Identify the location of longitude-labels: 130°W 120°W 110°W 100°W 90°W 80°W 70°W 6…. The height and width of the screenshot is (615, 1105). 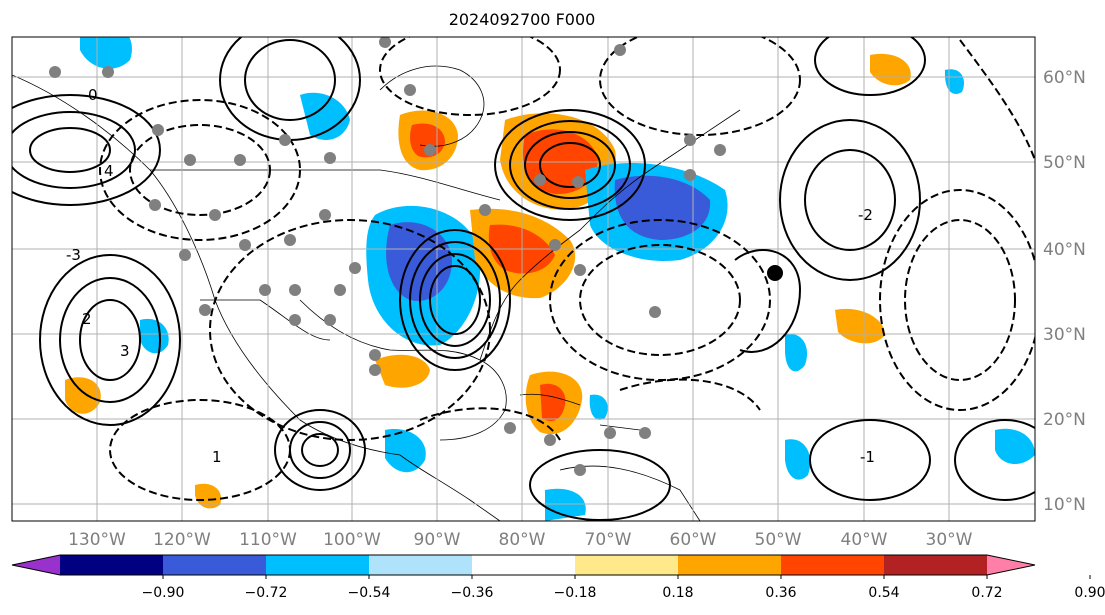
(520, 540).